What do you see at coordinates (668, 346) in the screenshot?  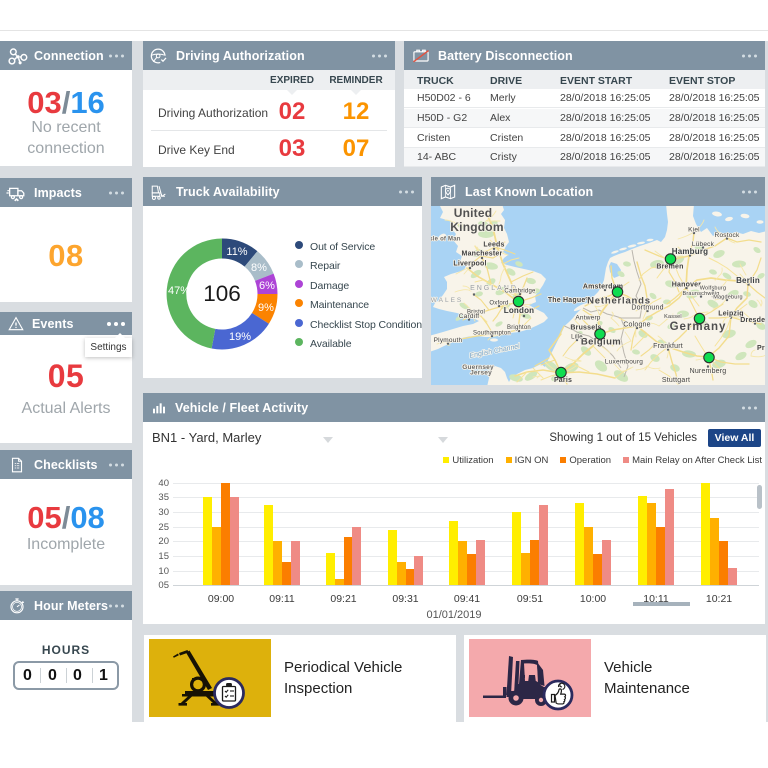 I see `svg-text: Frankfurt` at bounding box center [668, 346].